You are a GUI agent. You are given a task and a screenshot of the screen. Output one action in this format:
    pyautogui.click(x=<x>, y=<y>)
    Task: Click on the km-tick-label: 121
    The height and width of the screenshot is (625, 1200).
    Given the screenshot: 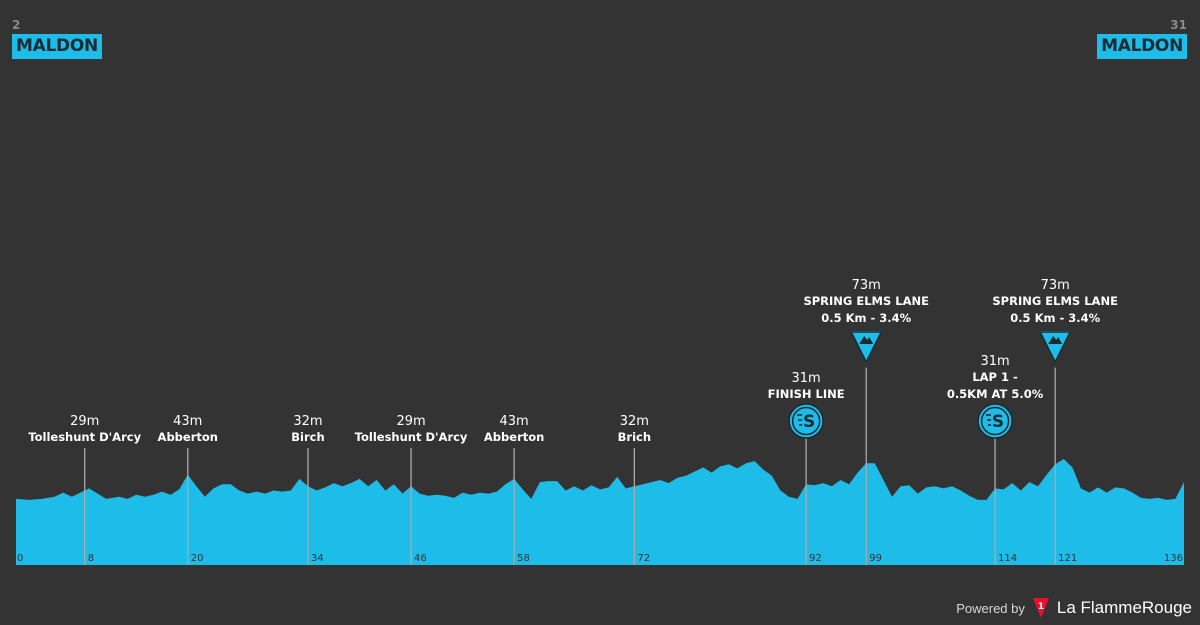 What is the action you would take?
    pyautogui.click(x=1067, y=558)
    